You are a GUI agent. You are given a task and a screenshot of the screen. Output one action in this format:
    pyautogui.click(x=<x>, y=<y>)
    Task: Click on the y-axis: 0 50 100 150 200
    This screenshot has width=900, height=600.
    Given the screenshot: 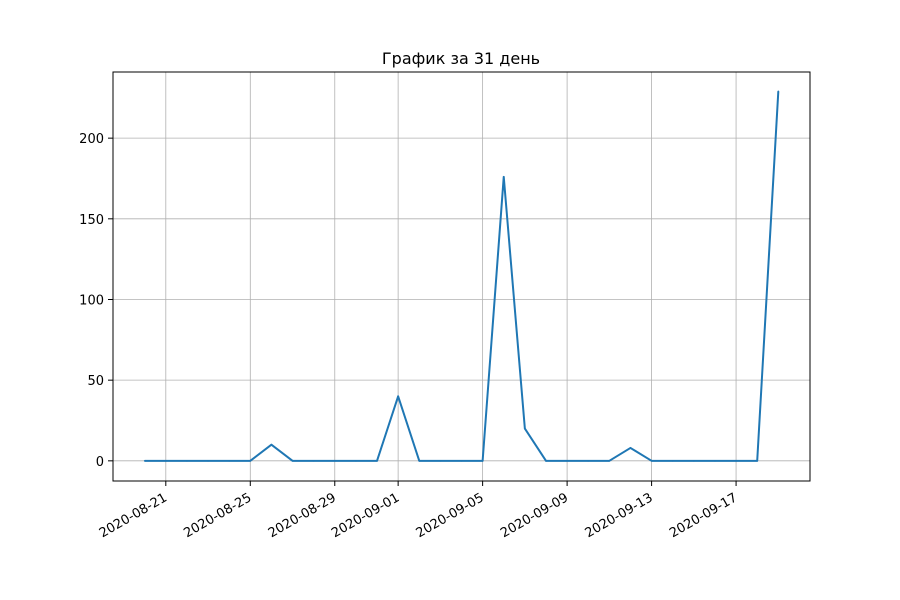 What is the action you would take?
    pyautogui.click(x=96, y=301)
    